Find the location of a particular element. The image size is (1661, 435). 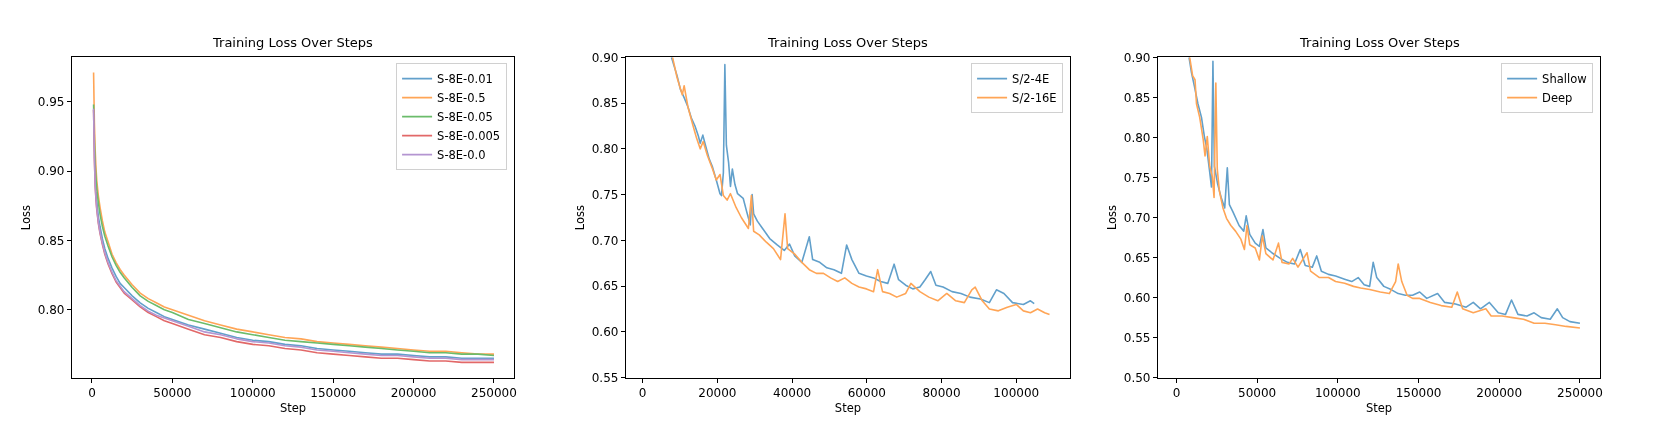

legend-label: S-8E-0.005 is located at coordinates (469, 136).